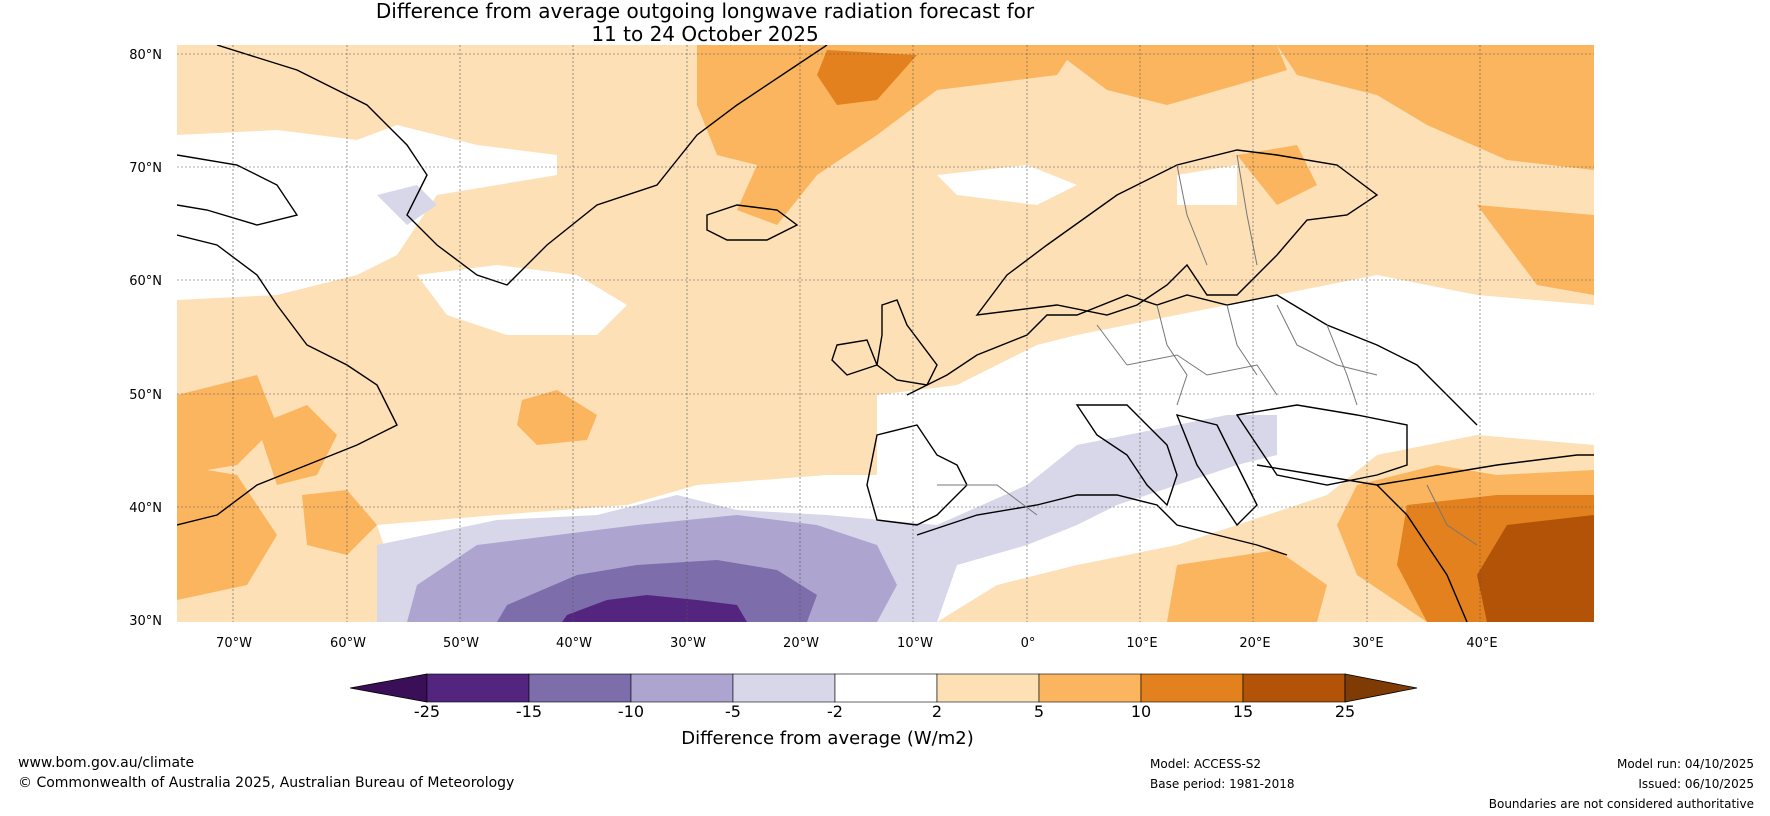 The width and height of the screenshot is (1770, 816). What do you see at coordinates (915, 643) in the screenshot?
I see `lon-label-10w: 10°W` at bounding box center [915, 643].